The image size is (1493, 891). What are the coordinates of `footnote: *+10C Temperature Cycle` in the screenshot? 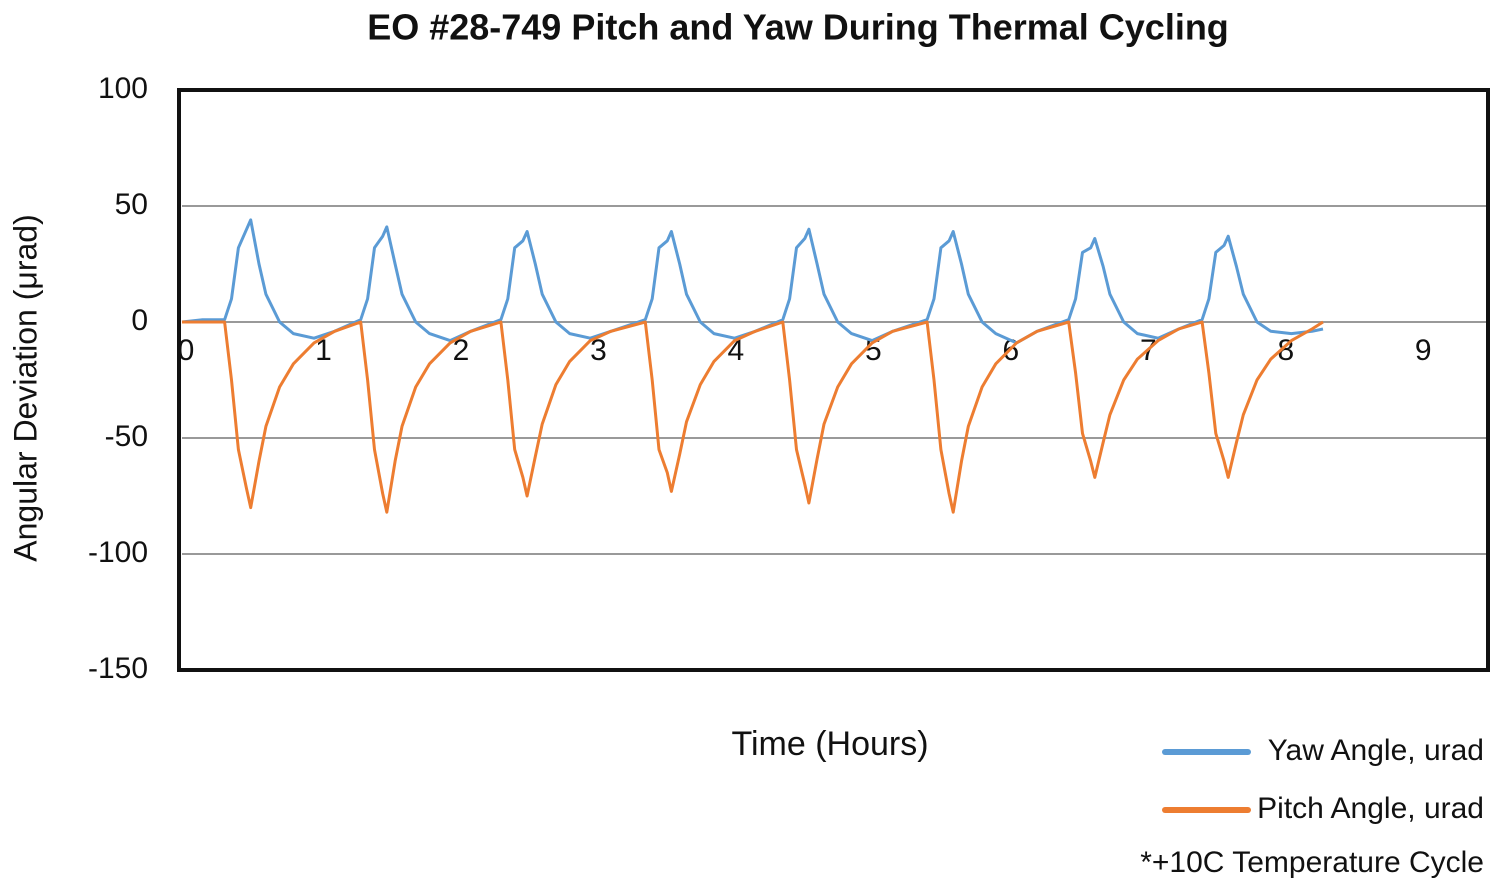 It's located at (1312, 862).